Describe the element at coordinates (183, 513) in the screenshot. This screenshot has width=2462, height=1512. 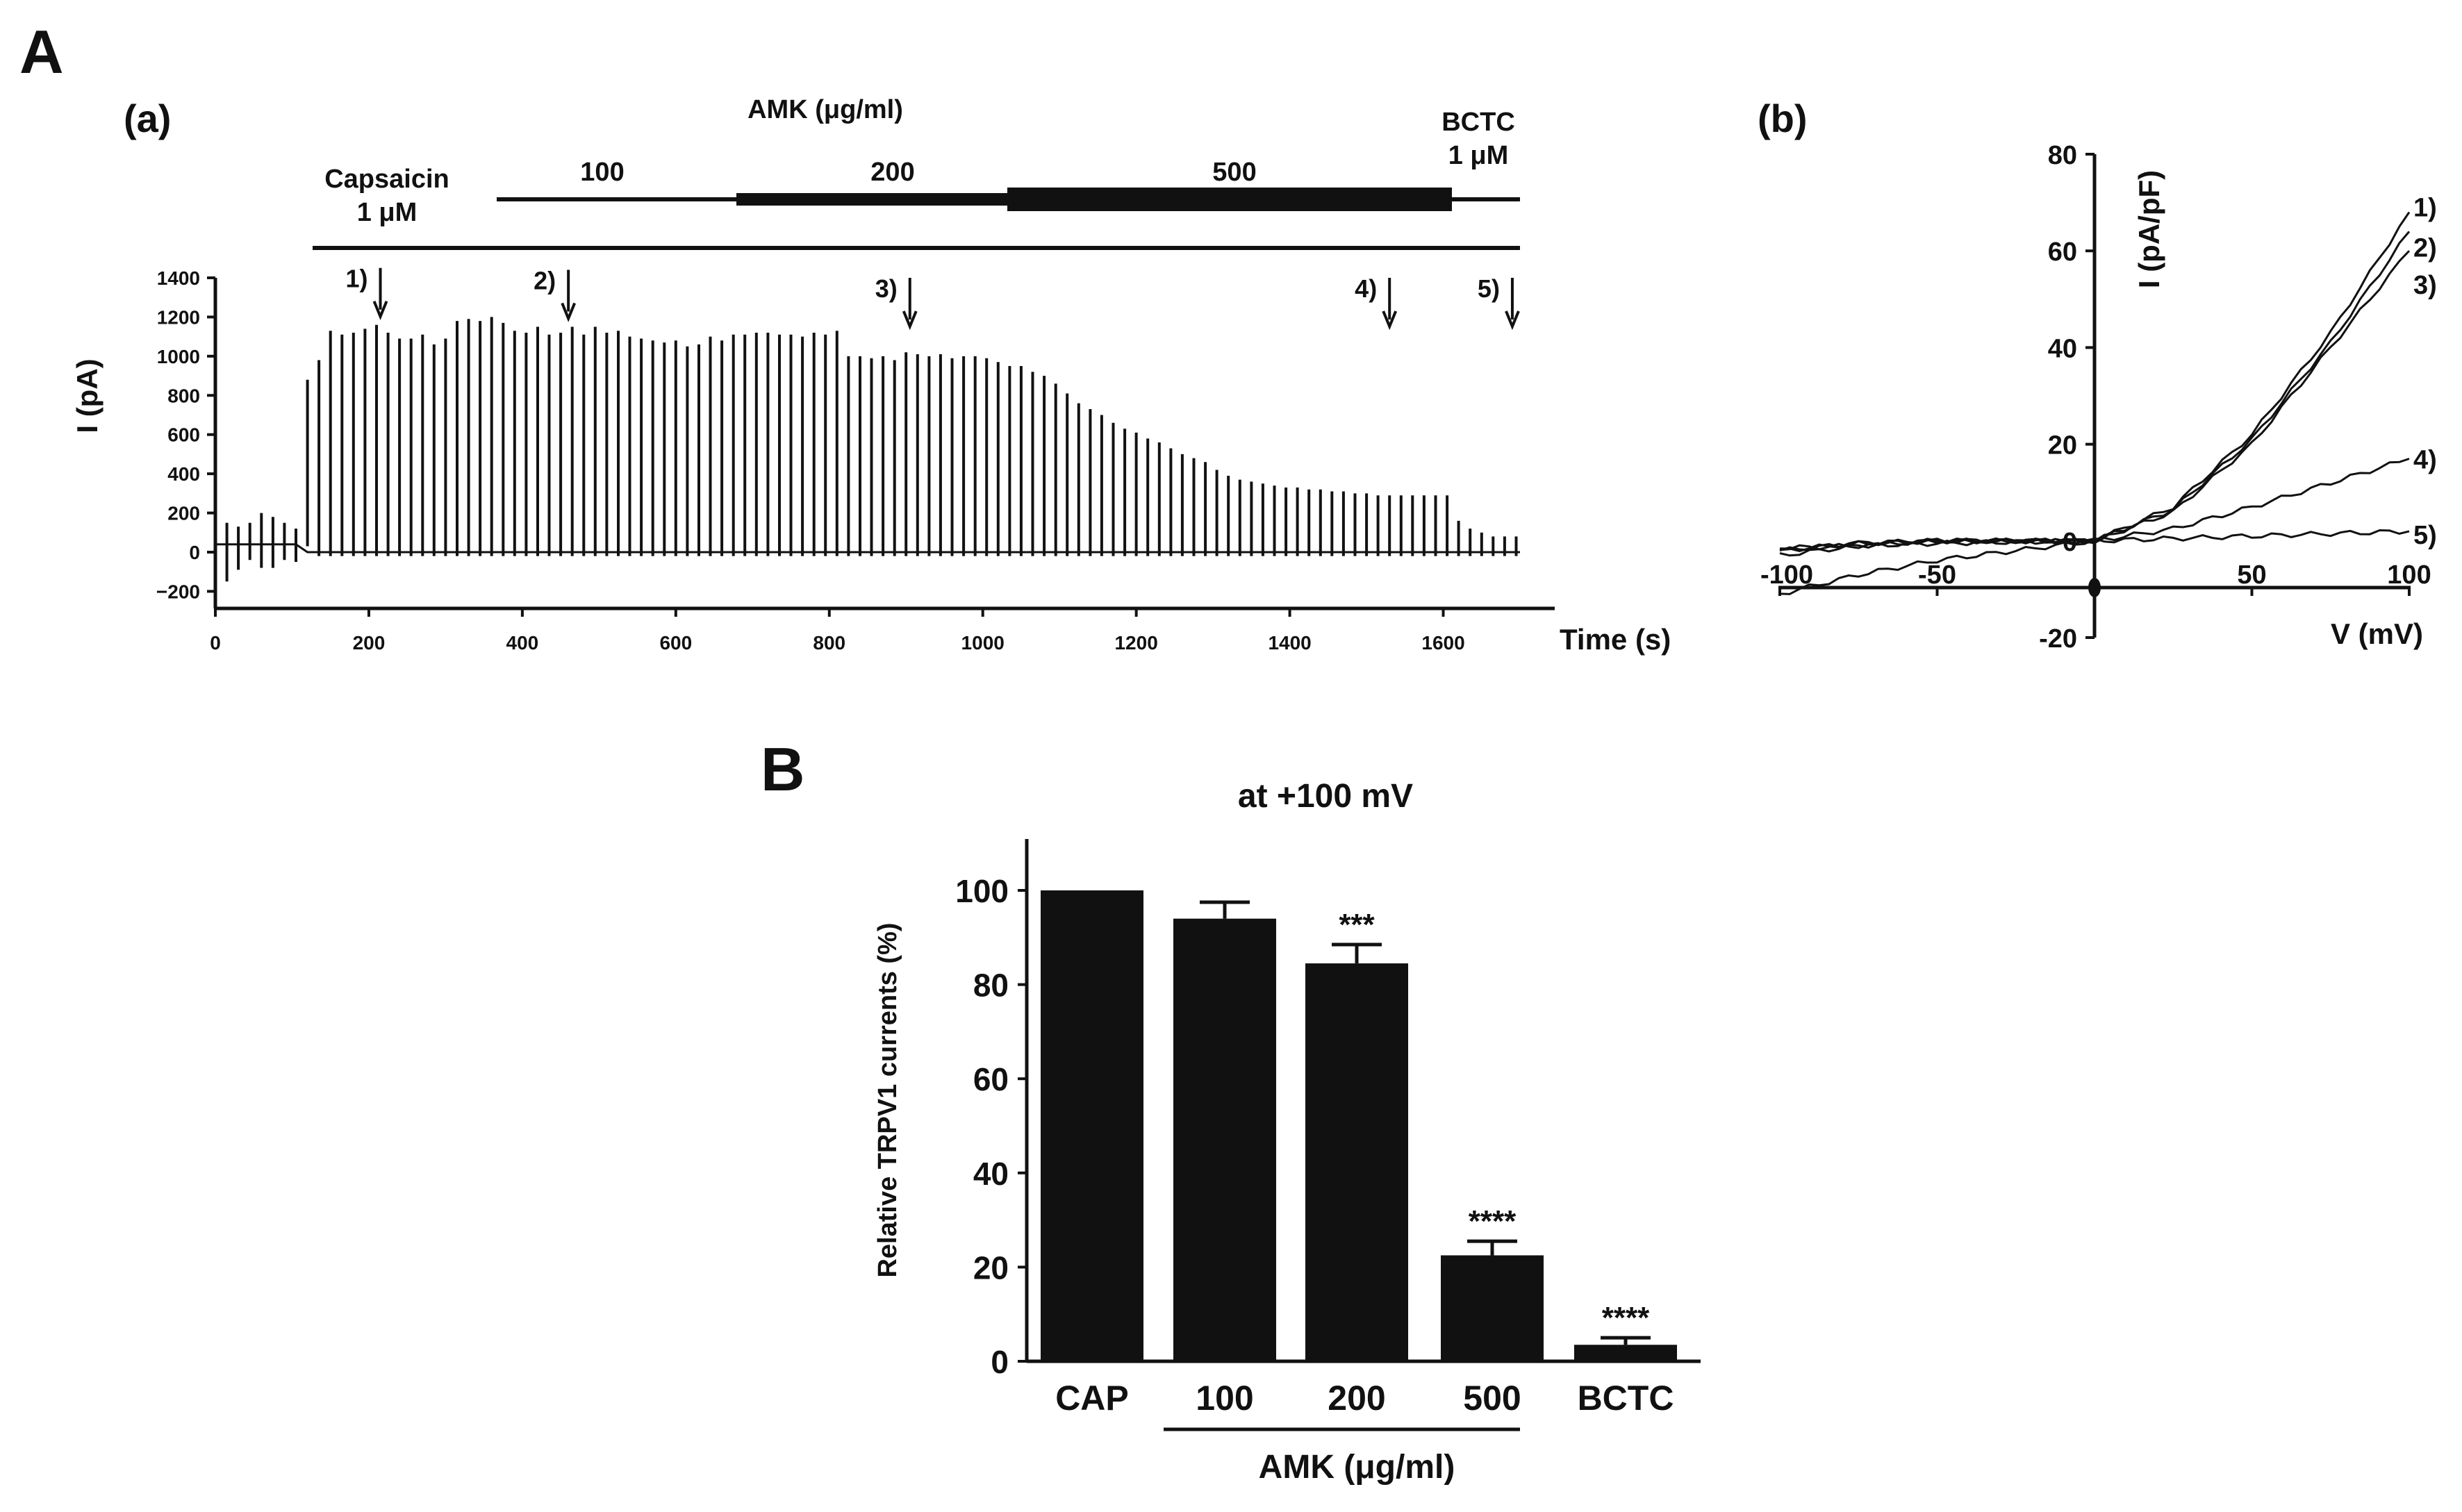
I see `trace-y-tick-label: 200` at that location.